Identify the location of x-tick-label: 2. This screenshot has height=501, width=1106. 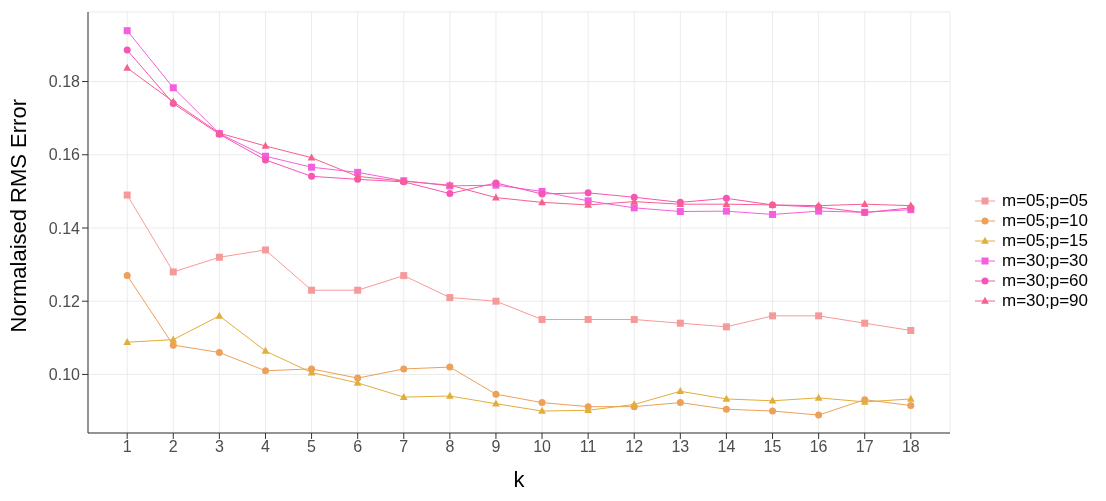
(173, 447).